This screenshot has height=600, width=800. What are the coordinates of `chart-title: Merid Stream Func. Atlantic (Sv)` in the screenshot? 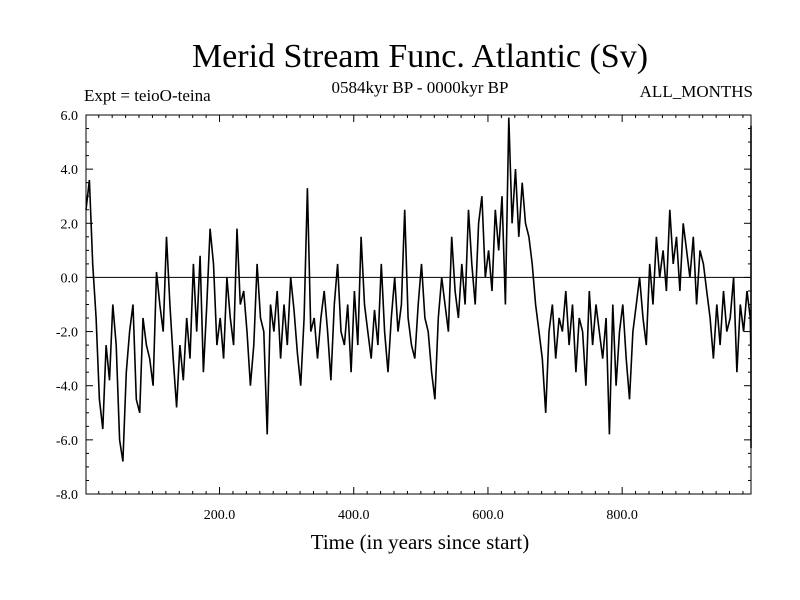 It's located at (420, 56).